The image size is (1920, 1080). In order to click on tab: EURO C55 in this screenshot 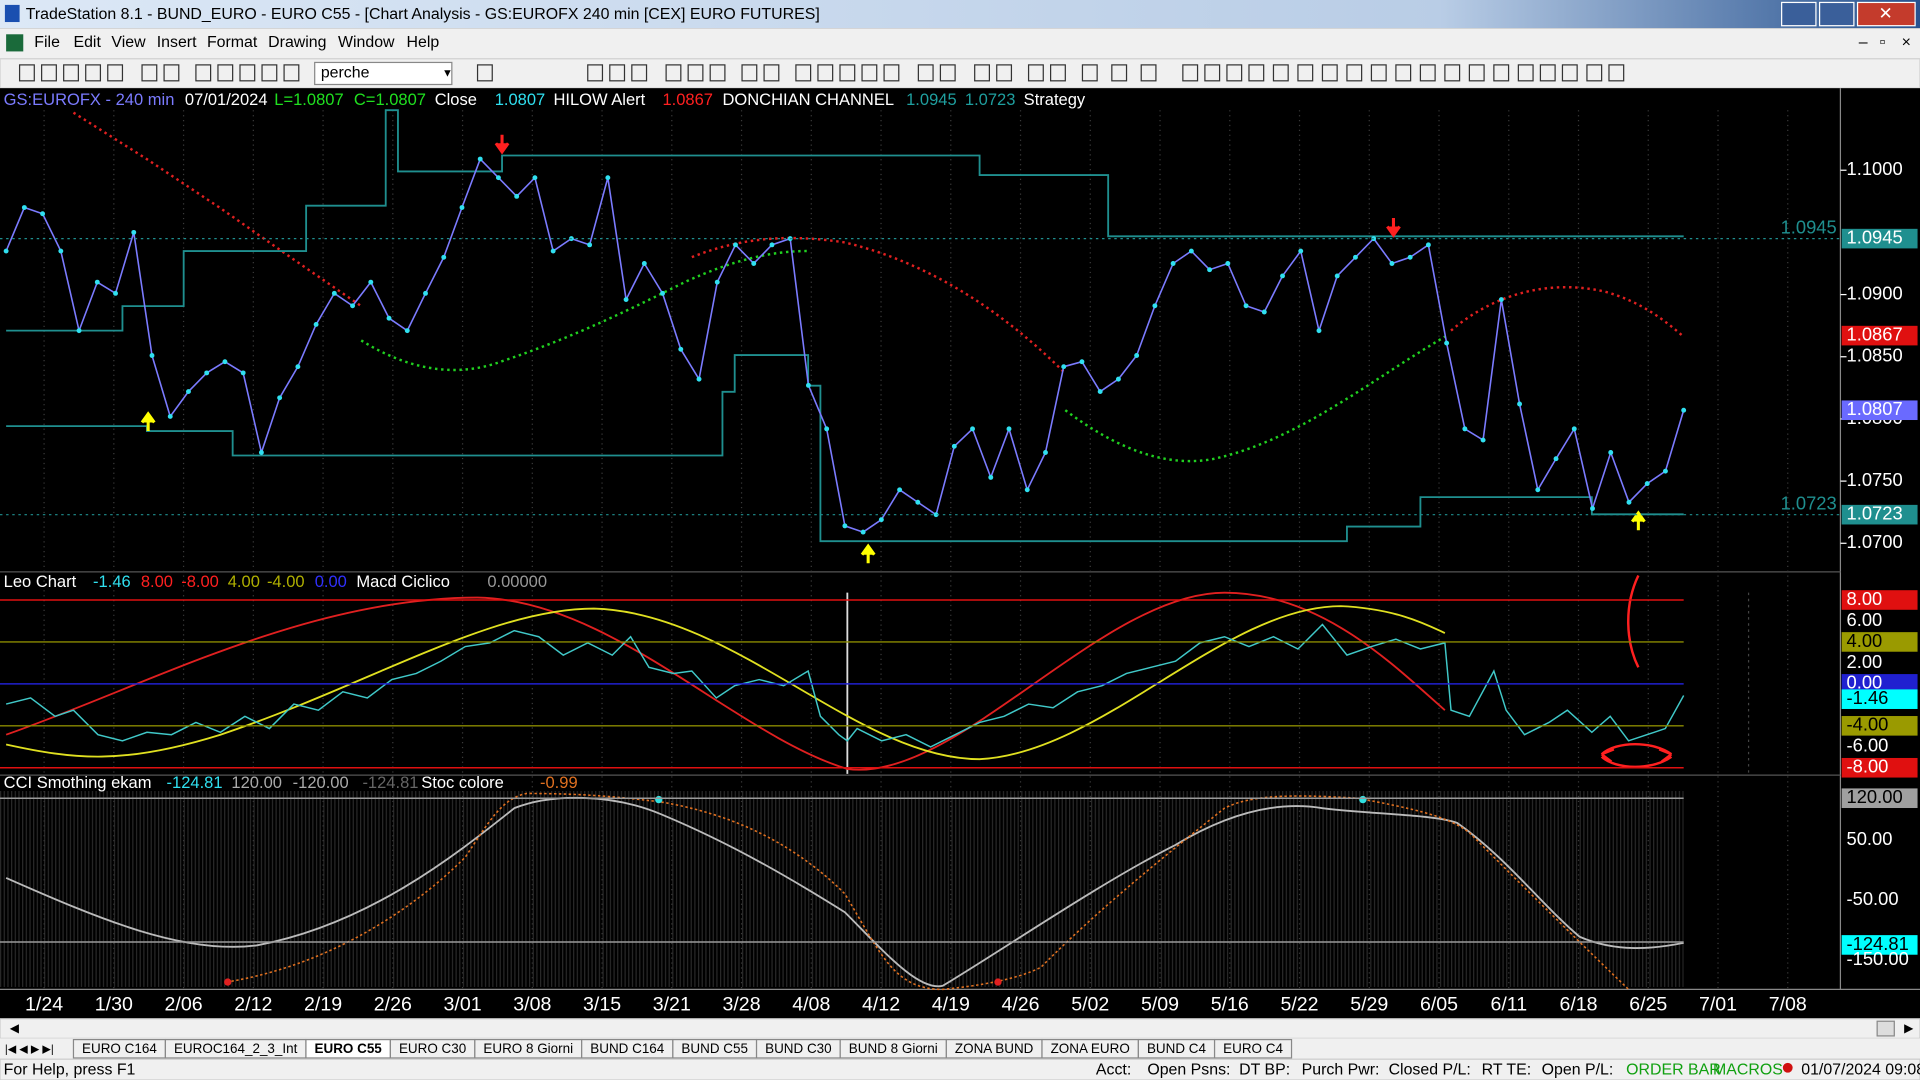, I will do `click(348, 1048)`.